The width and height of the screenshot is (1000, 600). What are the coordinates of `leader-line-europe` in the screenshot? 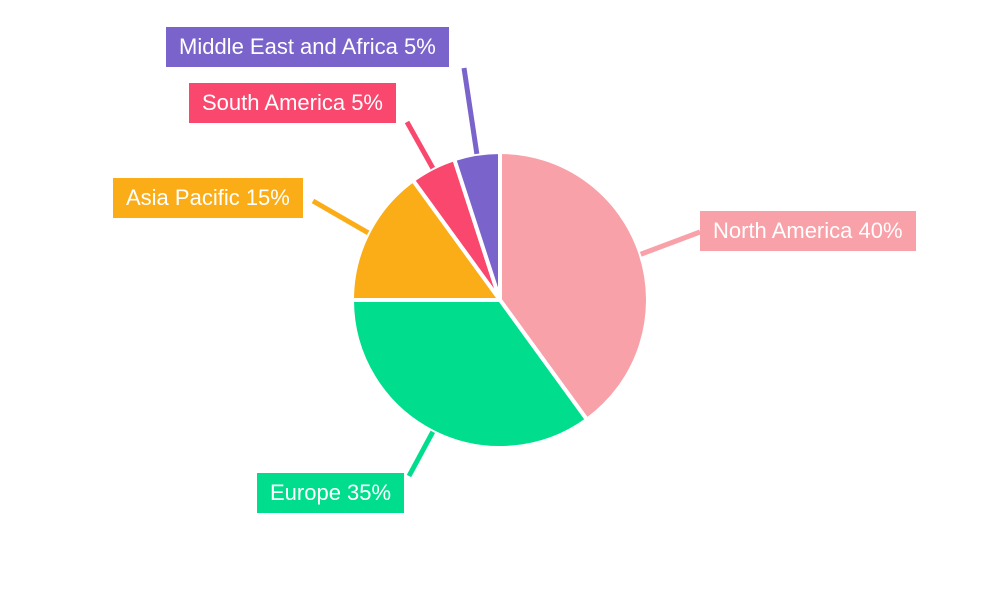 It's located at (421, 454).